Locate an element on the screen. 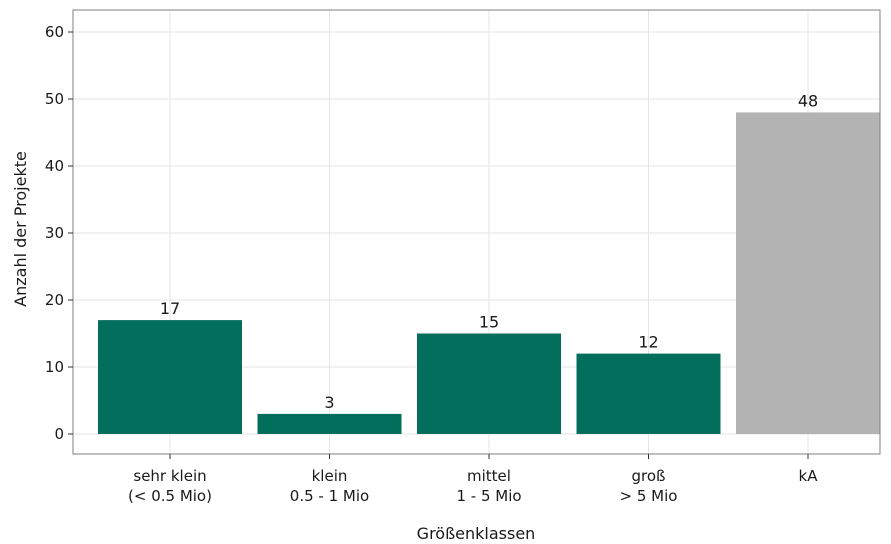 Image resolution: width=891 pixels, height=544 pixels. bar-value-label: 3 is located at coordinates (329, 402).